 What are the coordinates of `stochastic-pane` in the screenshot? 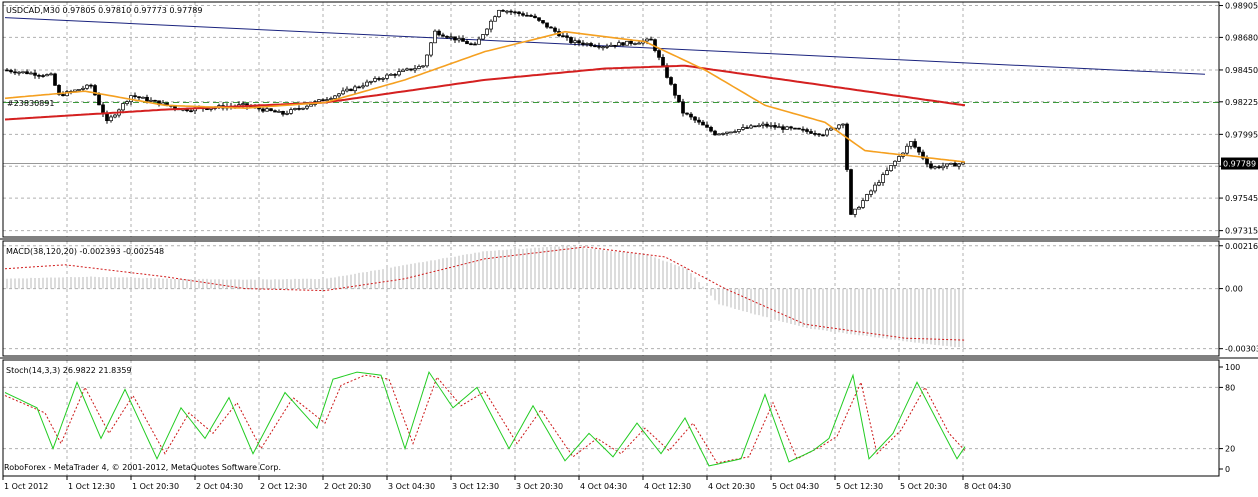 It's located at (485, 418).